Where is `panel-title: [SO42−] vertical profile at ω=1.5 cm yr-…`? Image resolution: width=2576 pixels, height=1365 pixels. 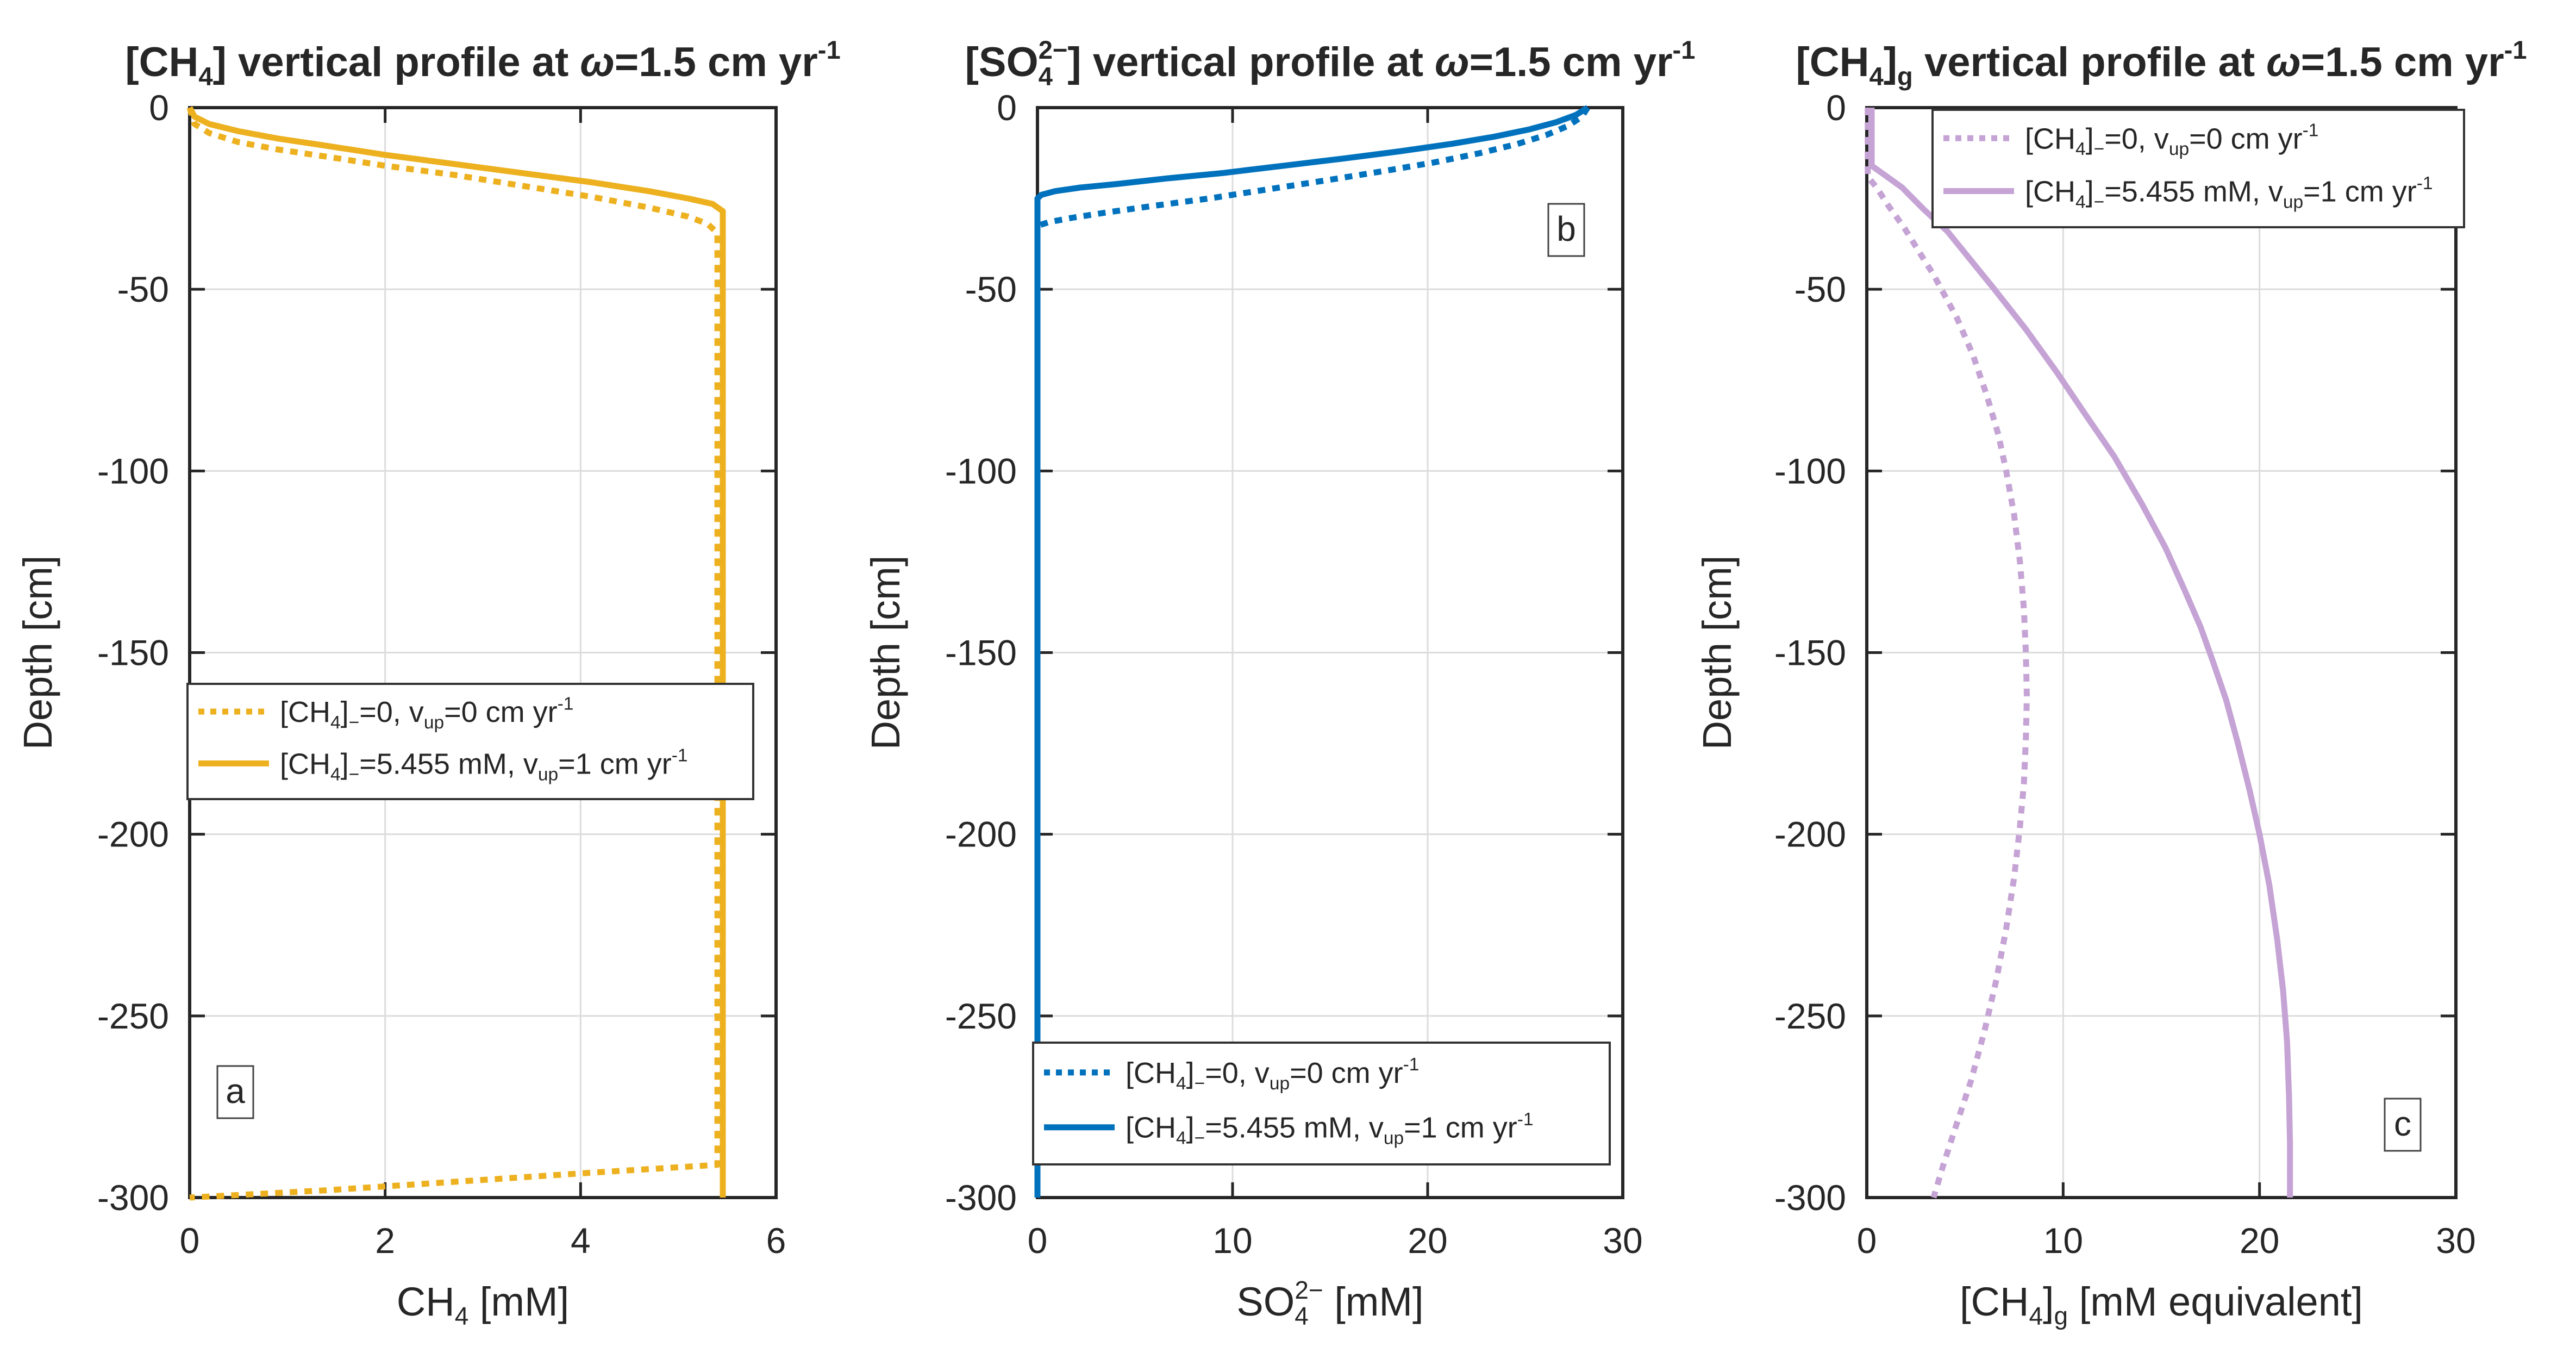
panel-title: [SO42−] vertical profile at ω=1.5 cm yr-… is located at coordinates (1331, 63).